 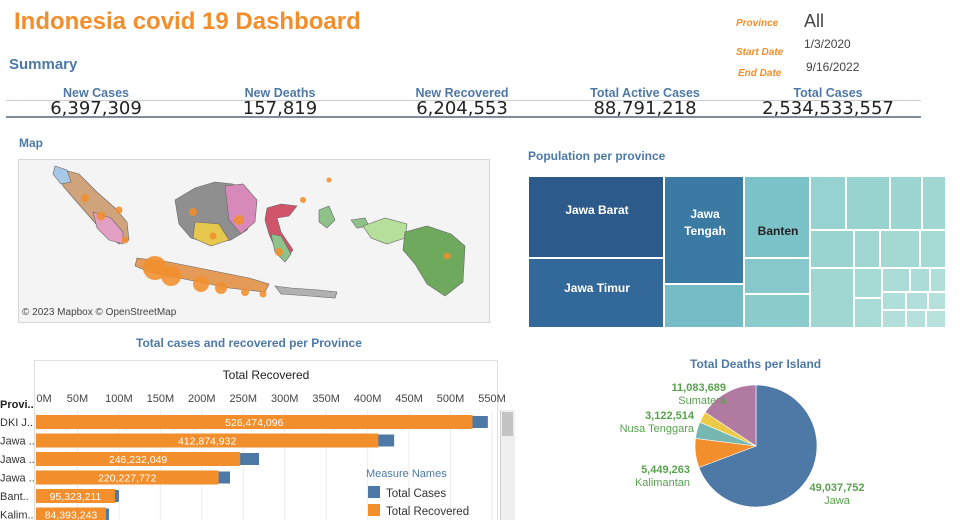 I want to click on bar-tick-label: 300M, so click(x=285, y=399).